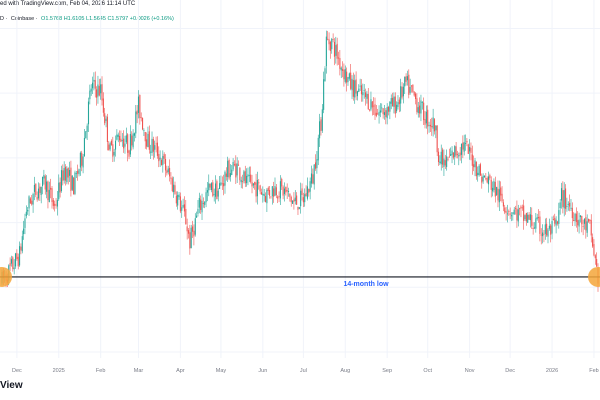  Describe the element at coordinates (17, 371) in the screenshot. I see `x-tick-label: Dec` at that location.